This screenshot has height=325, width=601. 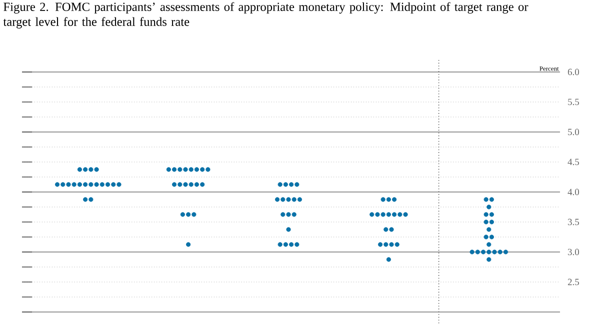 What do you see at coordinates (574, 72) in the screenshot?
I see `y-tick-label: 6.0` at bounding box center [574, 72].